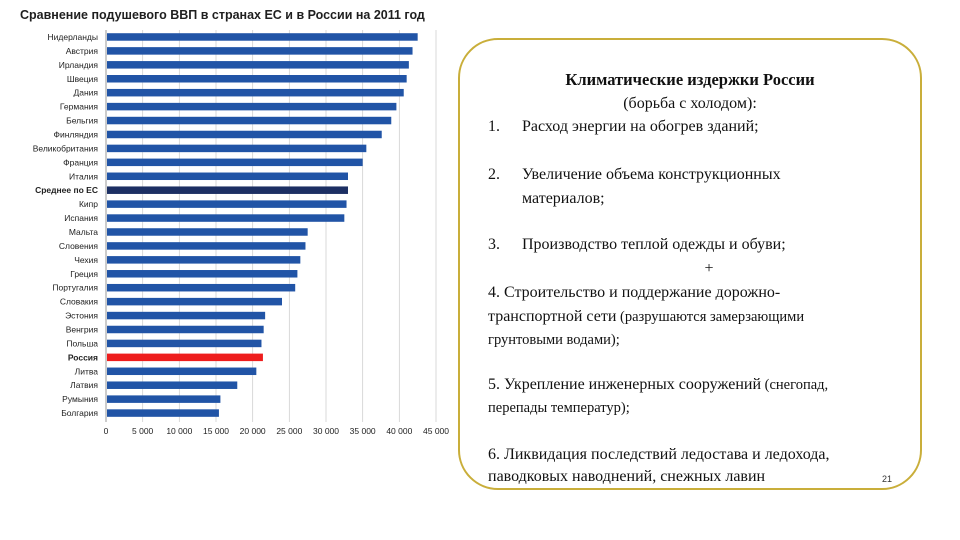 This screenshot has height=540, width=960. What do you see at coordinates (83, 79) in the screenshot?
I see `category-label: Швеция` at bounding box center [83, 79].